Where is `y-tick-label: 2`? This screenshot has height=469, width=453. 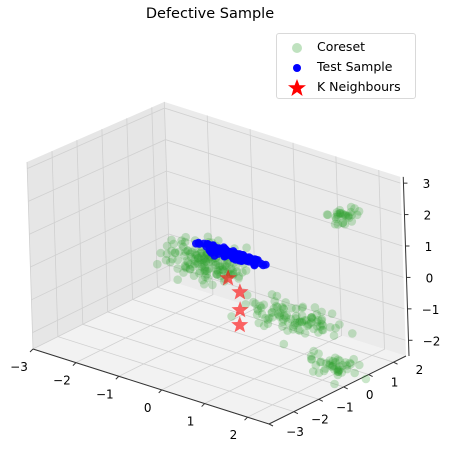 y-tick-label: 2 is located at coordinates (420, 370).